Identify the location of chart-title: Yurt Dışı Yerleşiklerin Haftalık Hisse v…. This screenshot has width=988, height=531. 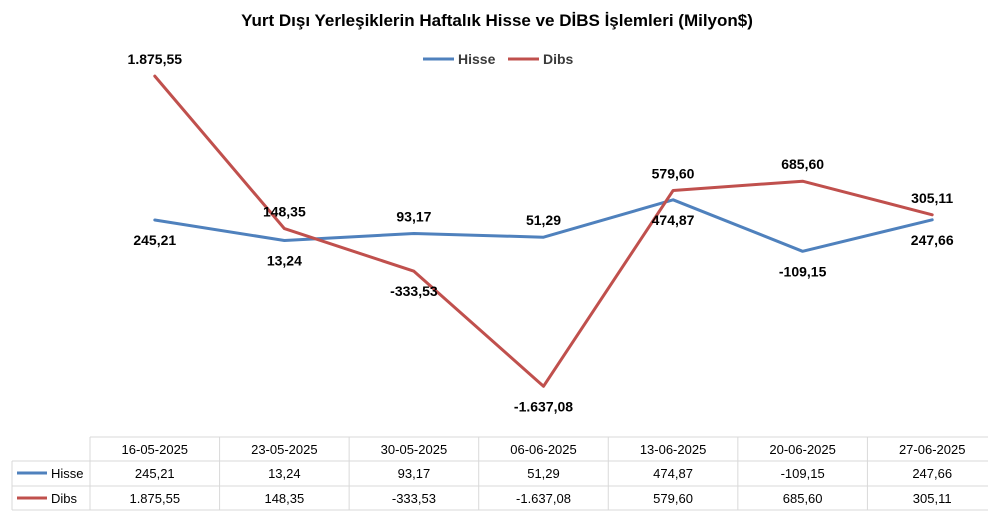
(497, 20).